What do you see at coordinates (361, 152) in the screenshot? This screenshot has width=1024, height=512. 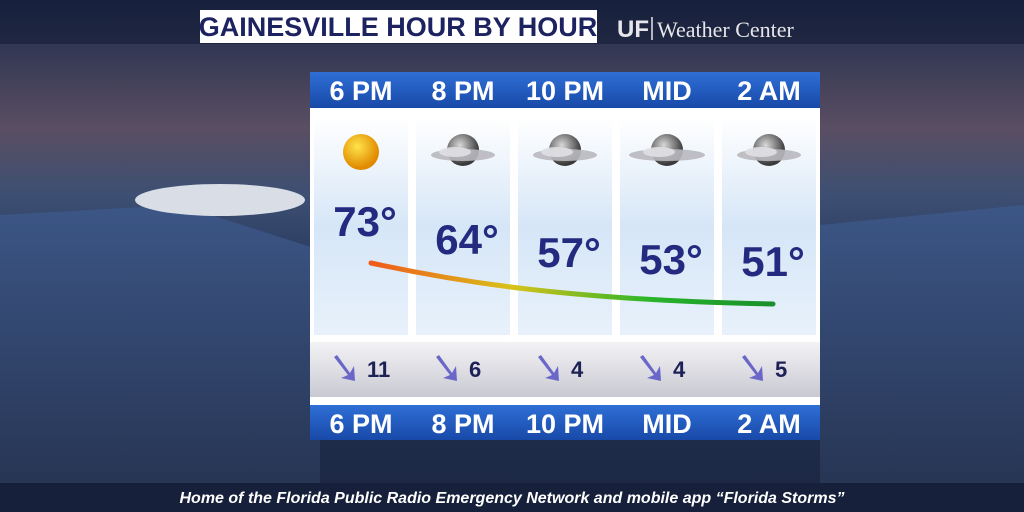 I see `sun-icon` at bounding box center [361, 152].